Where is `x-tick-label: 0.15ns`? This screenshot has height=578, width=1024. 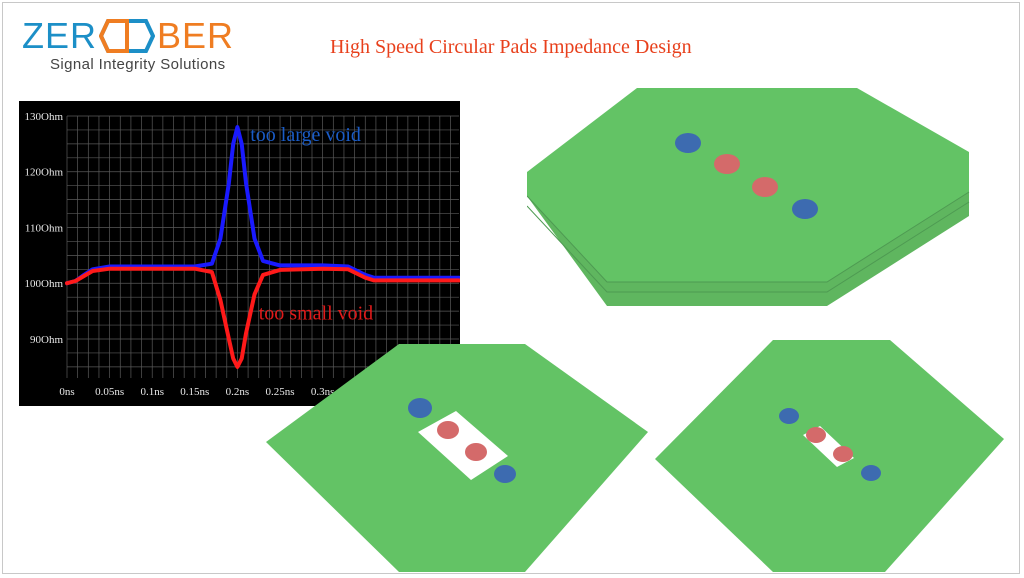 x-tick-label: 0.15ns is located at coordinates (194, 392).